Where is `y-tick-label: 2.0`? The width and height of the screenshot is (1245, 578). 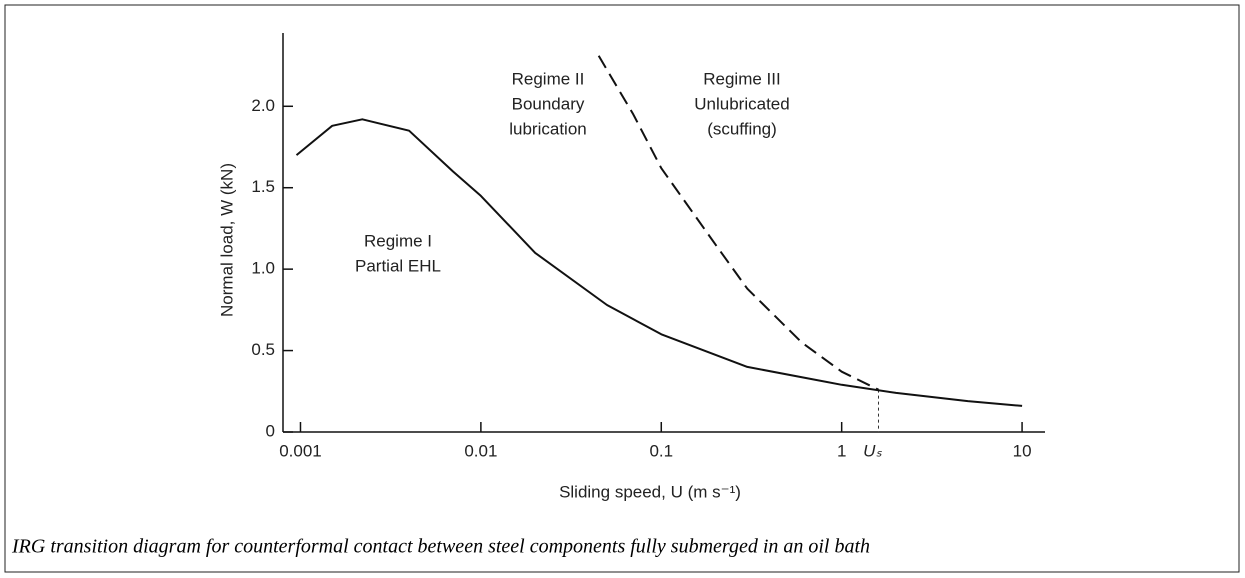 y-tick-label: 2.0 is located at coordinates (263, 105).